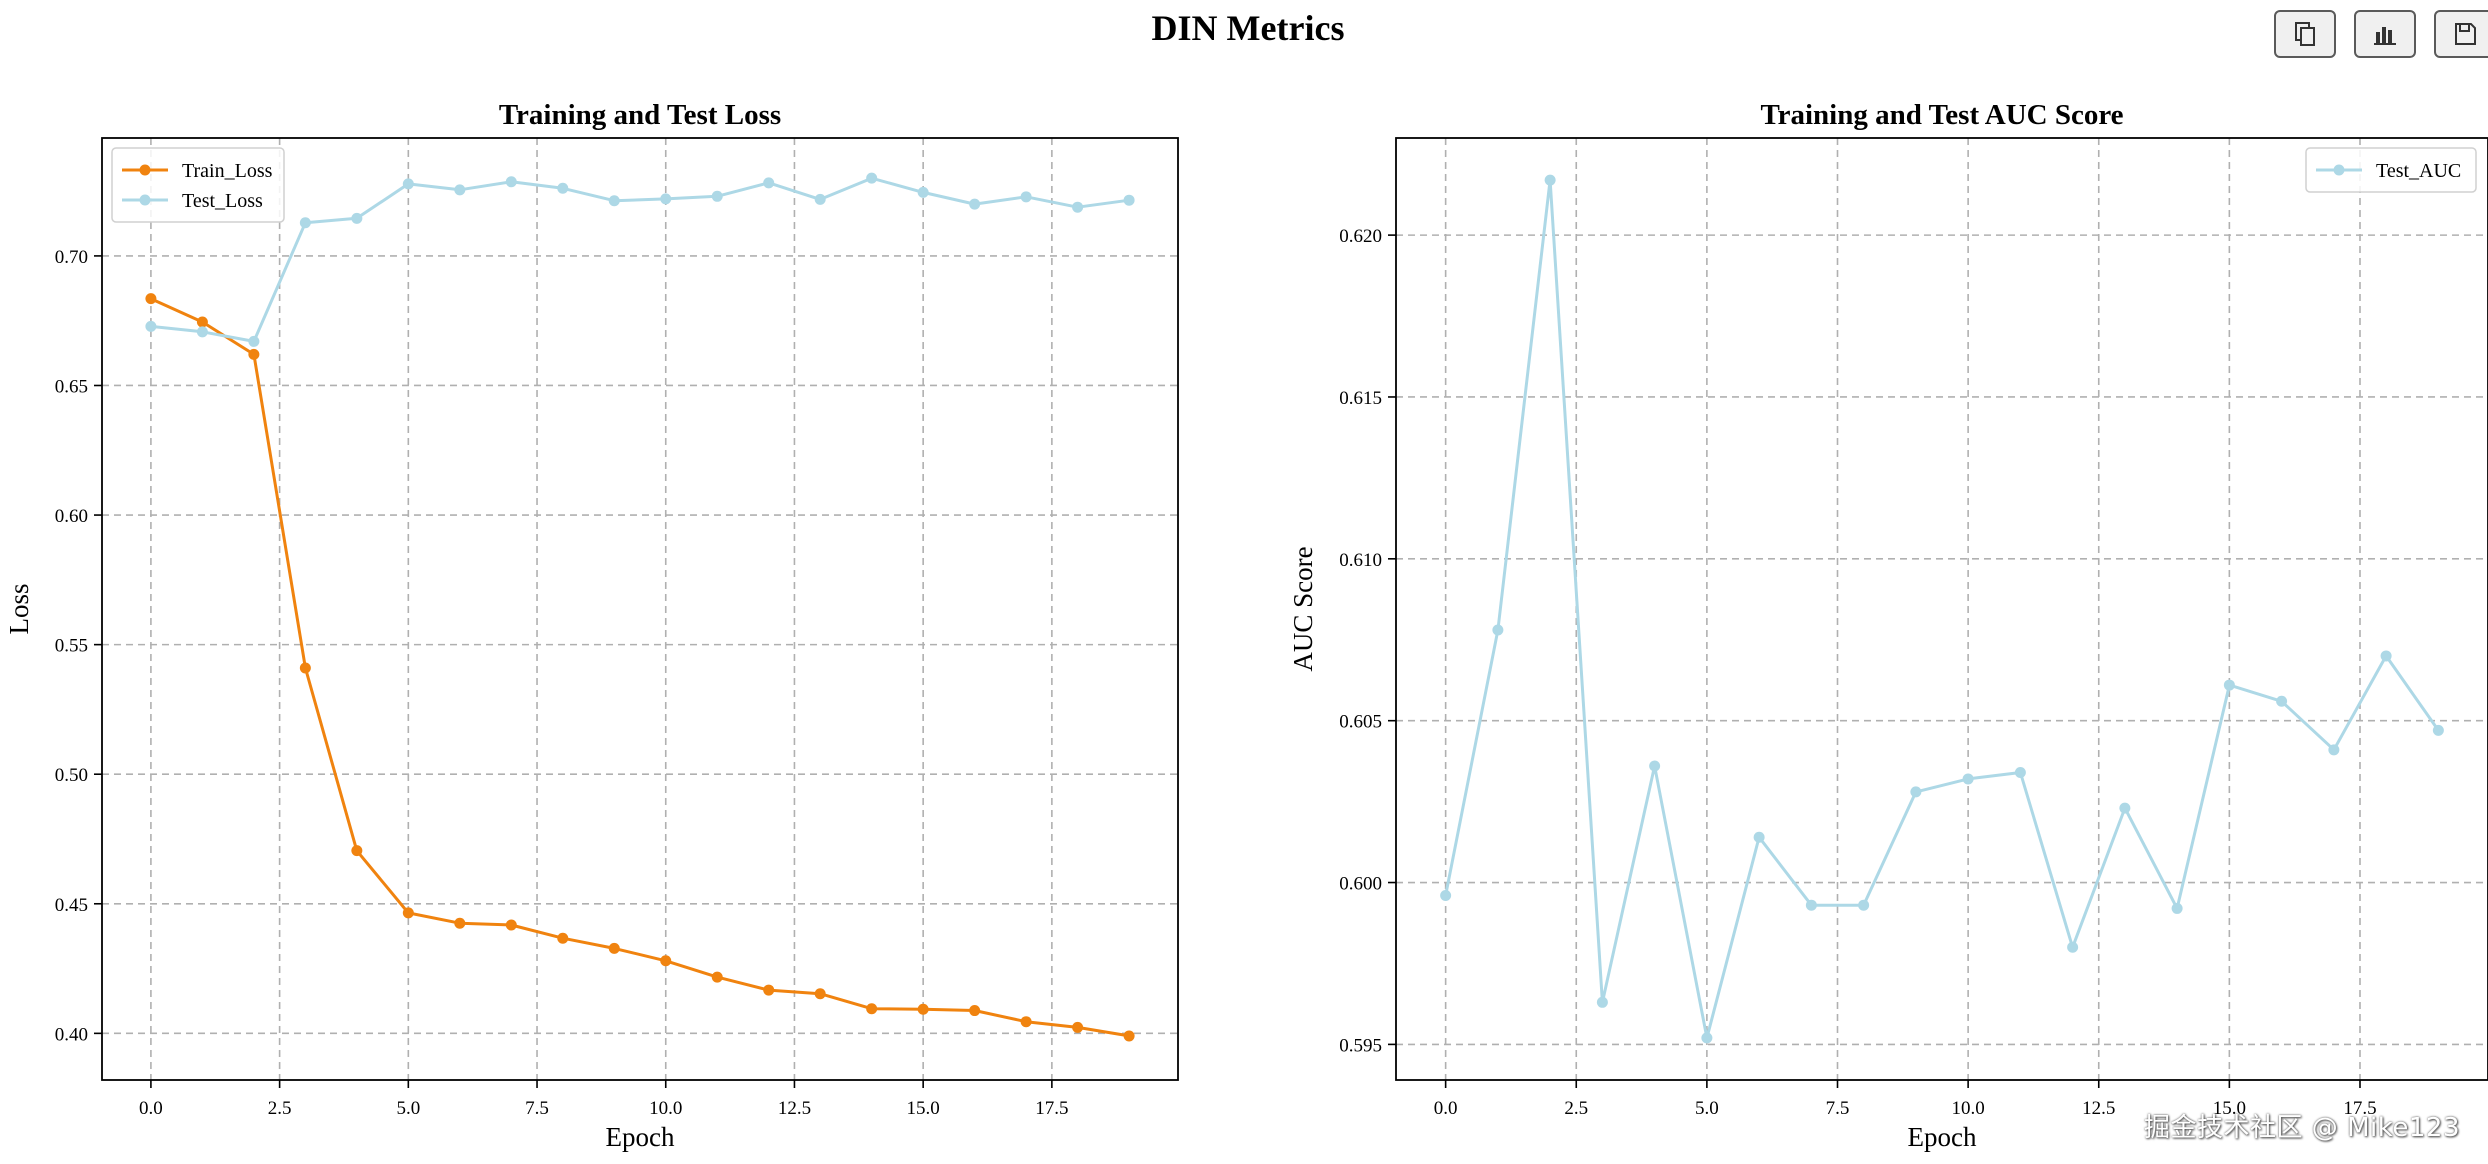 This screenshot has height=1164, width=2488. I want to click on y-tick-label: 0.45, so click(71, 905).